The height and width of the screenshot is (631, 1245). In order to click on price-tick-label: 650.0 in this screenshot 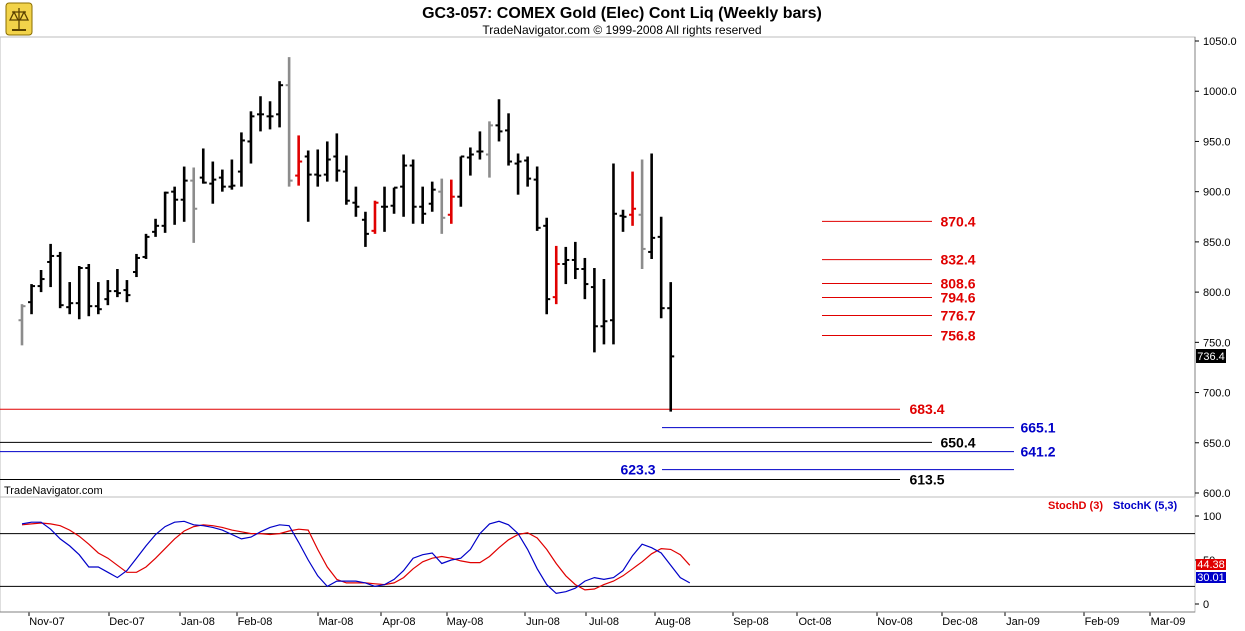, I will do `click(1217, 444)`.